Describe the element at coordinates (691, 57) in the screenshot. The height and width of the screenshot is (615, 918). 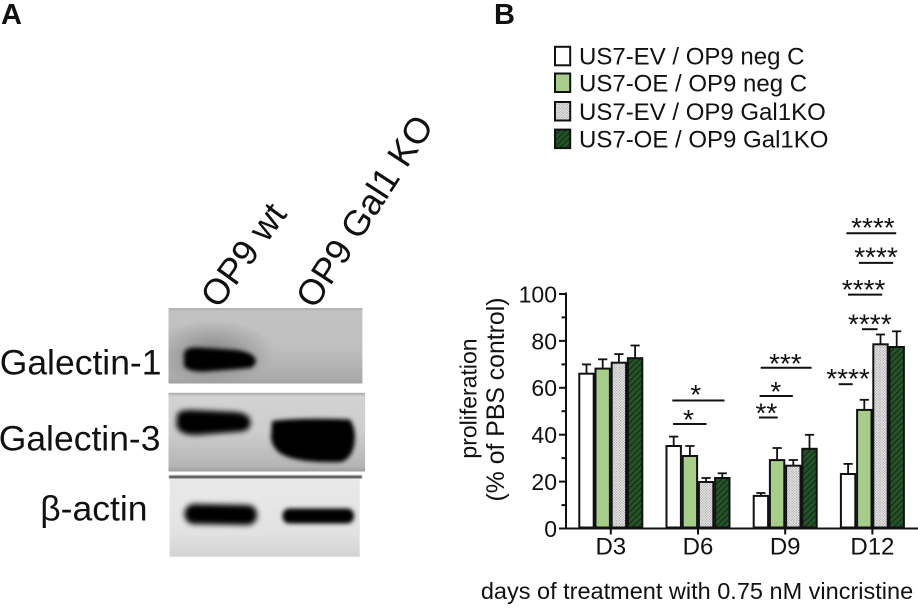
I see `svg-text: US7-EV / OP9 neg C` at that location.